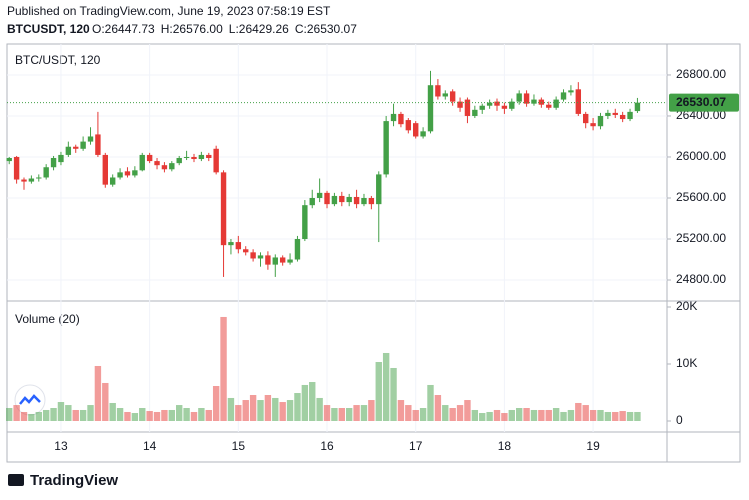 The height and width of the screenshot is (500, 749). I want to click on ohlc-value: L:26429.26, so click(259, 29).